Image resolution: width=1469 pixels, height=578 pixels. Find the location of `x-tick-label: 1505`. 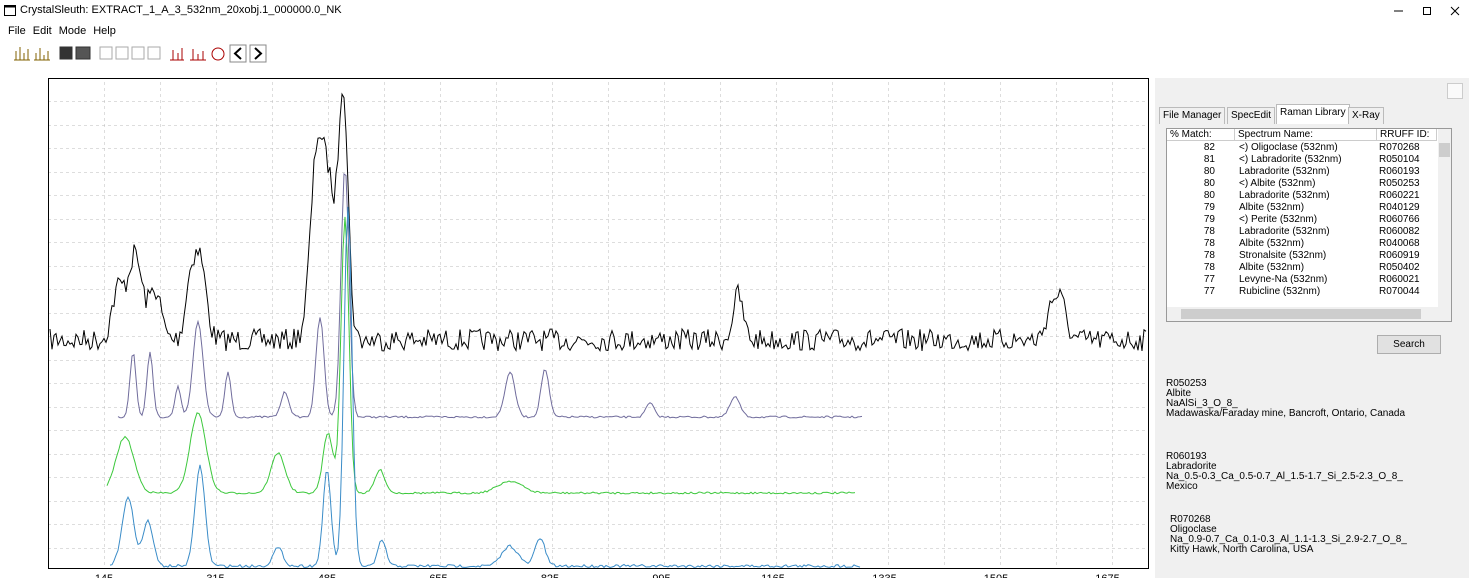

x-tick-label: 1505 is located at coordinates (996, 575).